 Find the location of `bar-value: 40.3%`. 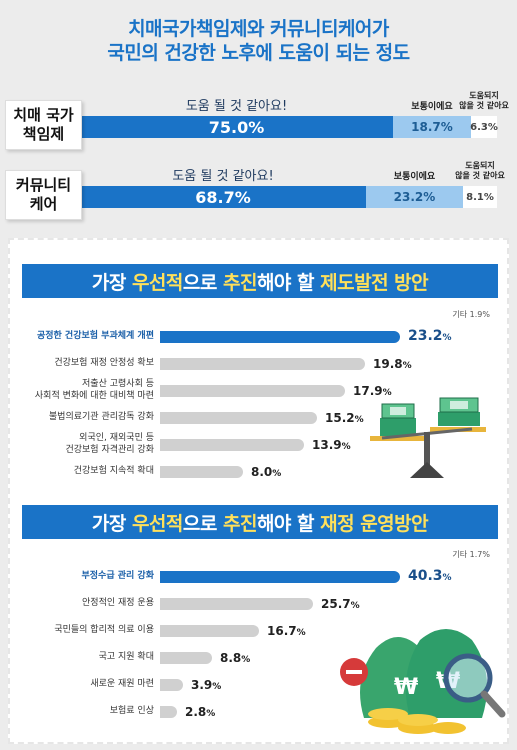

bar-value: 40.3% is located at coordinates (430, 576).